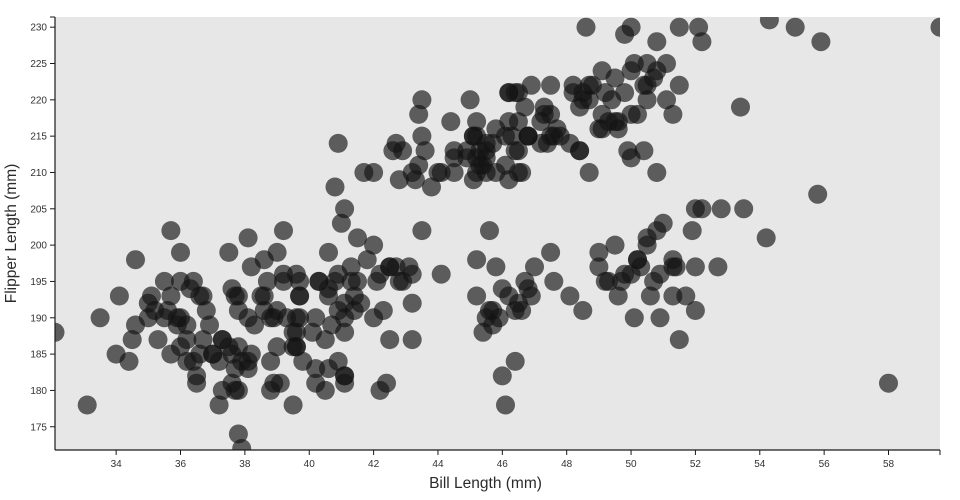 This screenshot has width=960, height=500. What do you see at coordinates (374, 464) in the screenshot?
I see `x-tick-label: 42` at bounding box center [374, 464].